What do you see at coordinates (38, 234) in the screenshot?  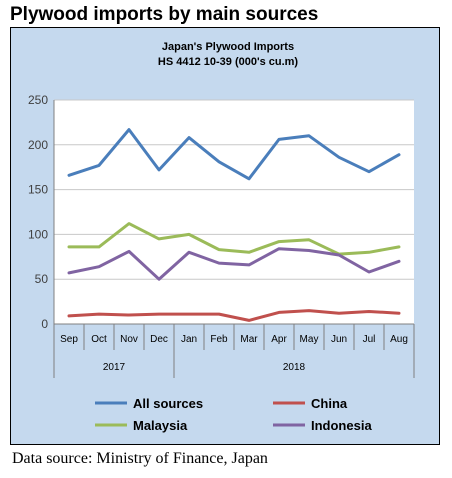 I see `y-tick-label: 100` at bounding box center [38, 234].